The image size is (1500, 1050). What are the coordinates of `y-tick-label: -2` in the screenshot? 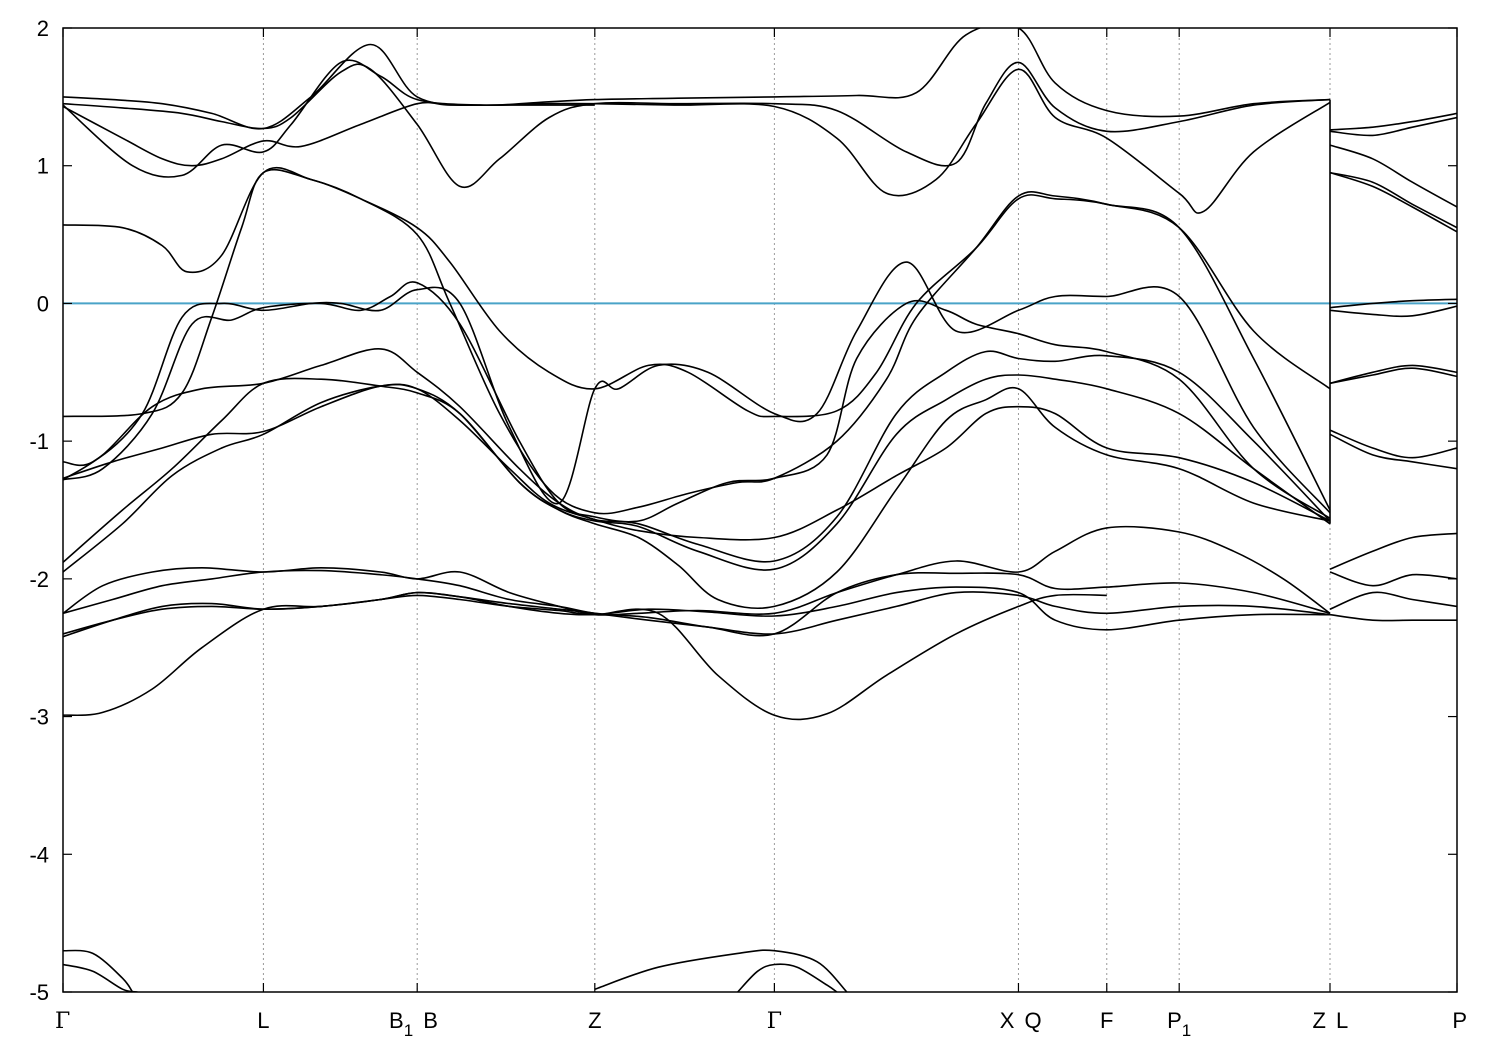 It's located at (39, 579).